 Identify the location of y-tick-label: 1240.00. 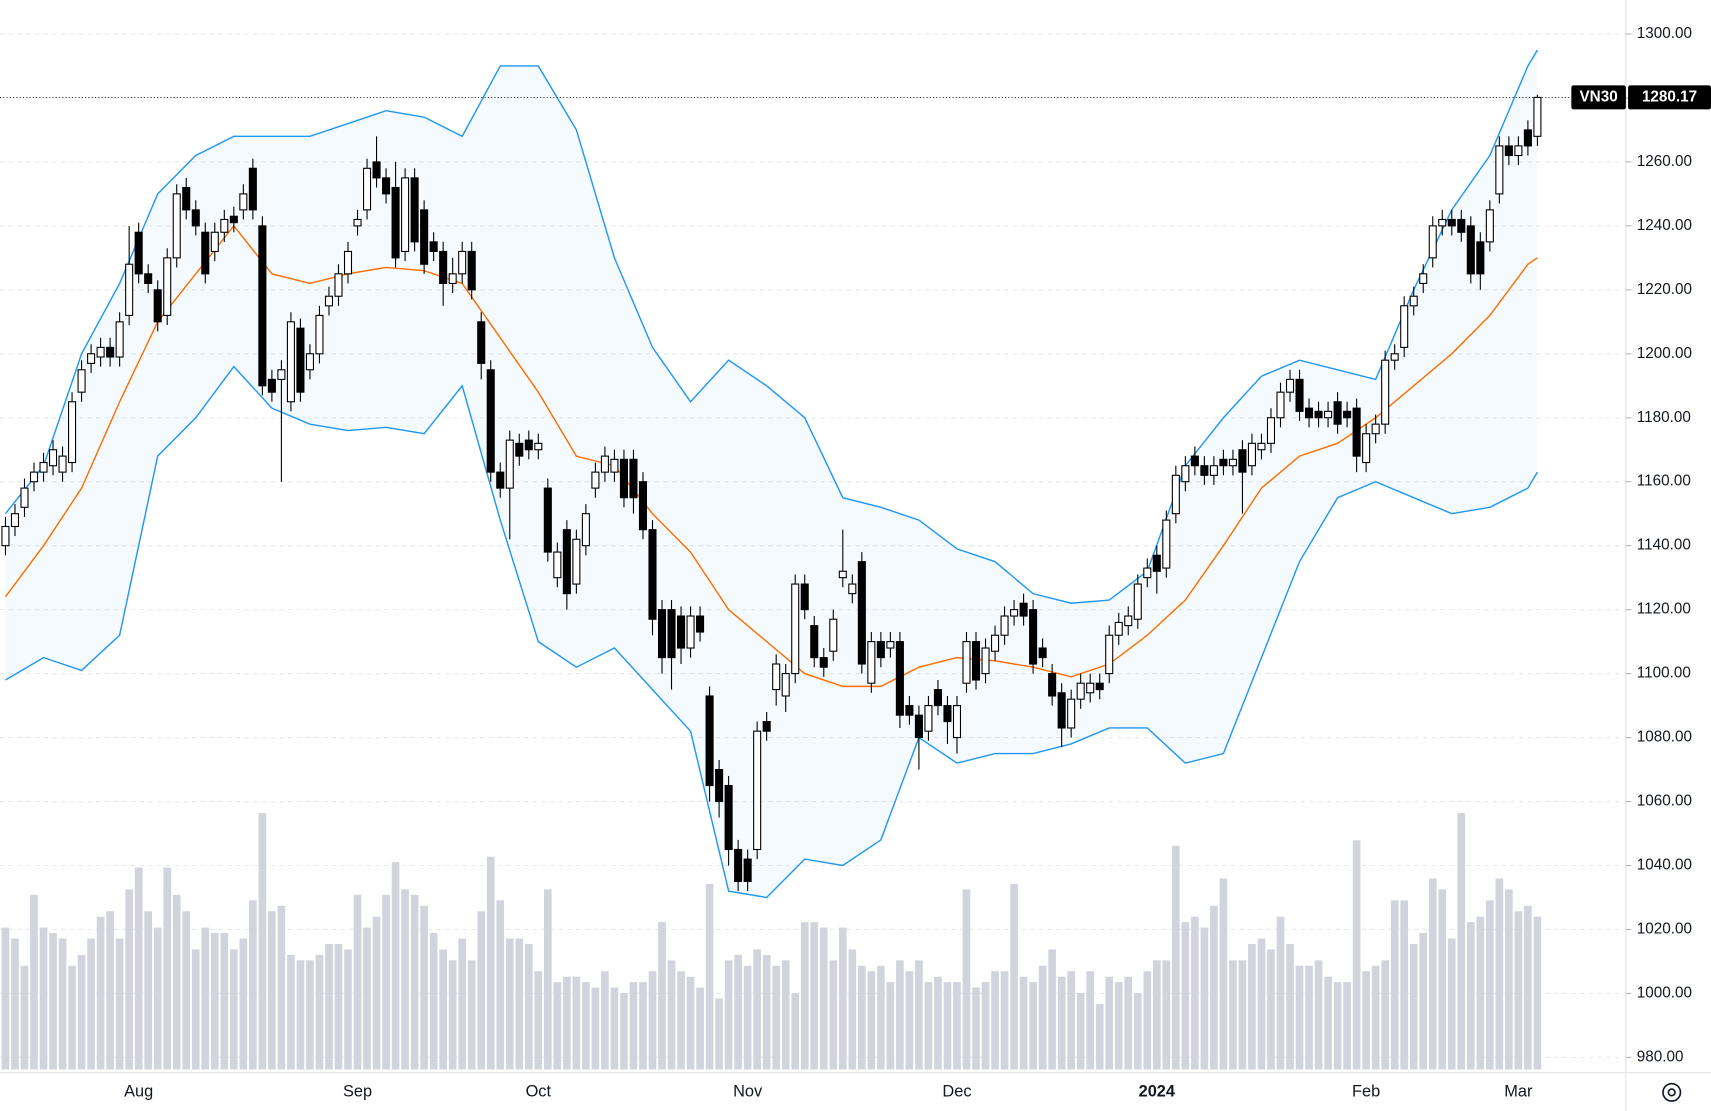
(1664, 225).